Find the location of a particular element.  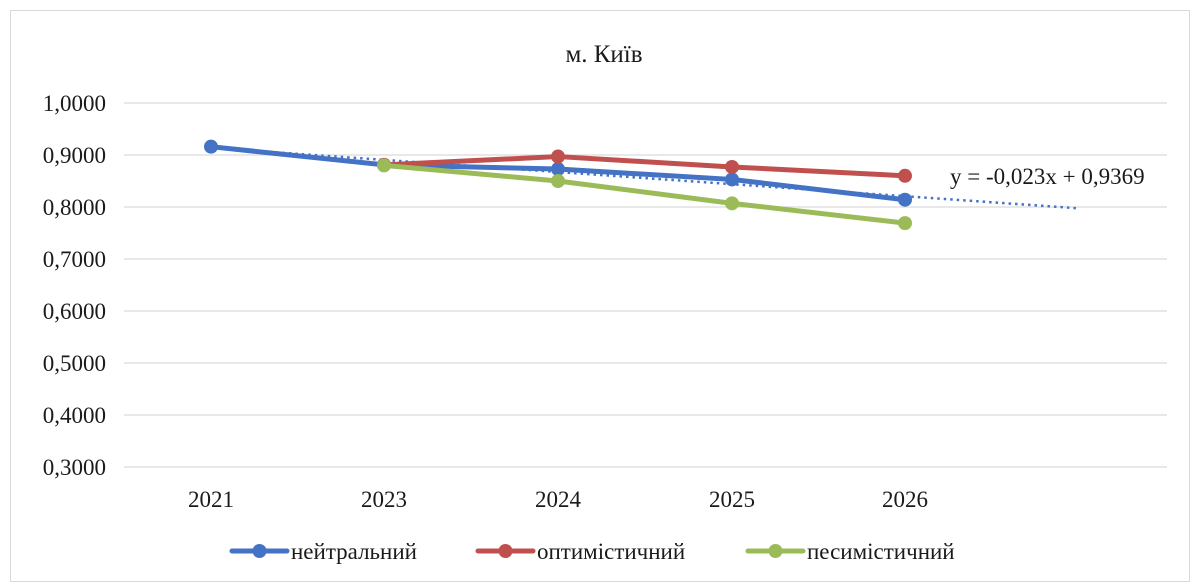

x-tick-label: 2024 is located at coordinates (558, 499).